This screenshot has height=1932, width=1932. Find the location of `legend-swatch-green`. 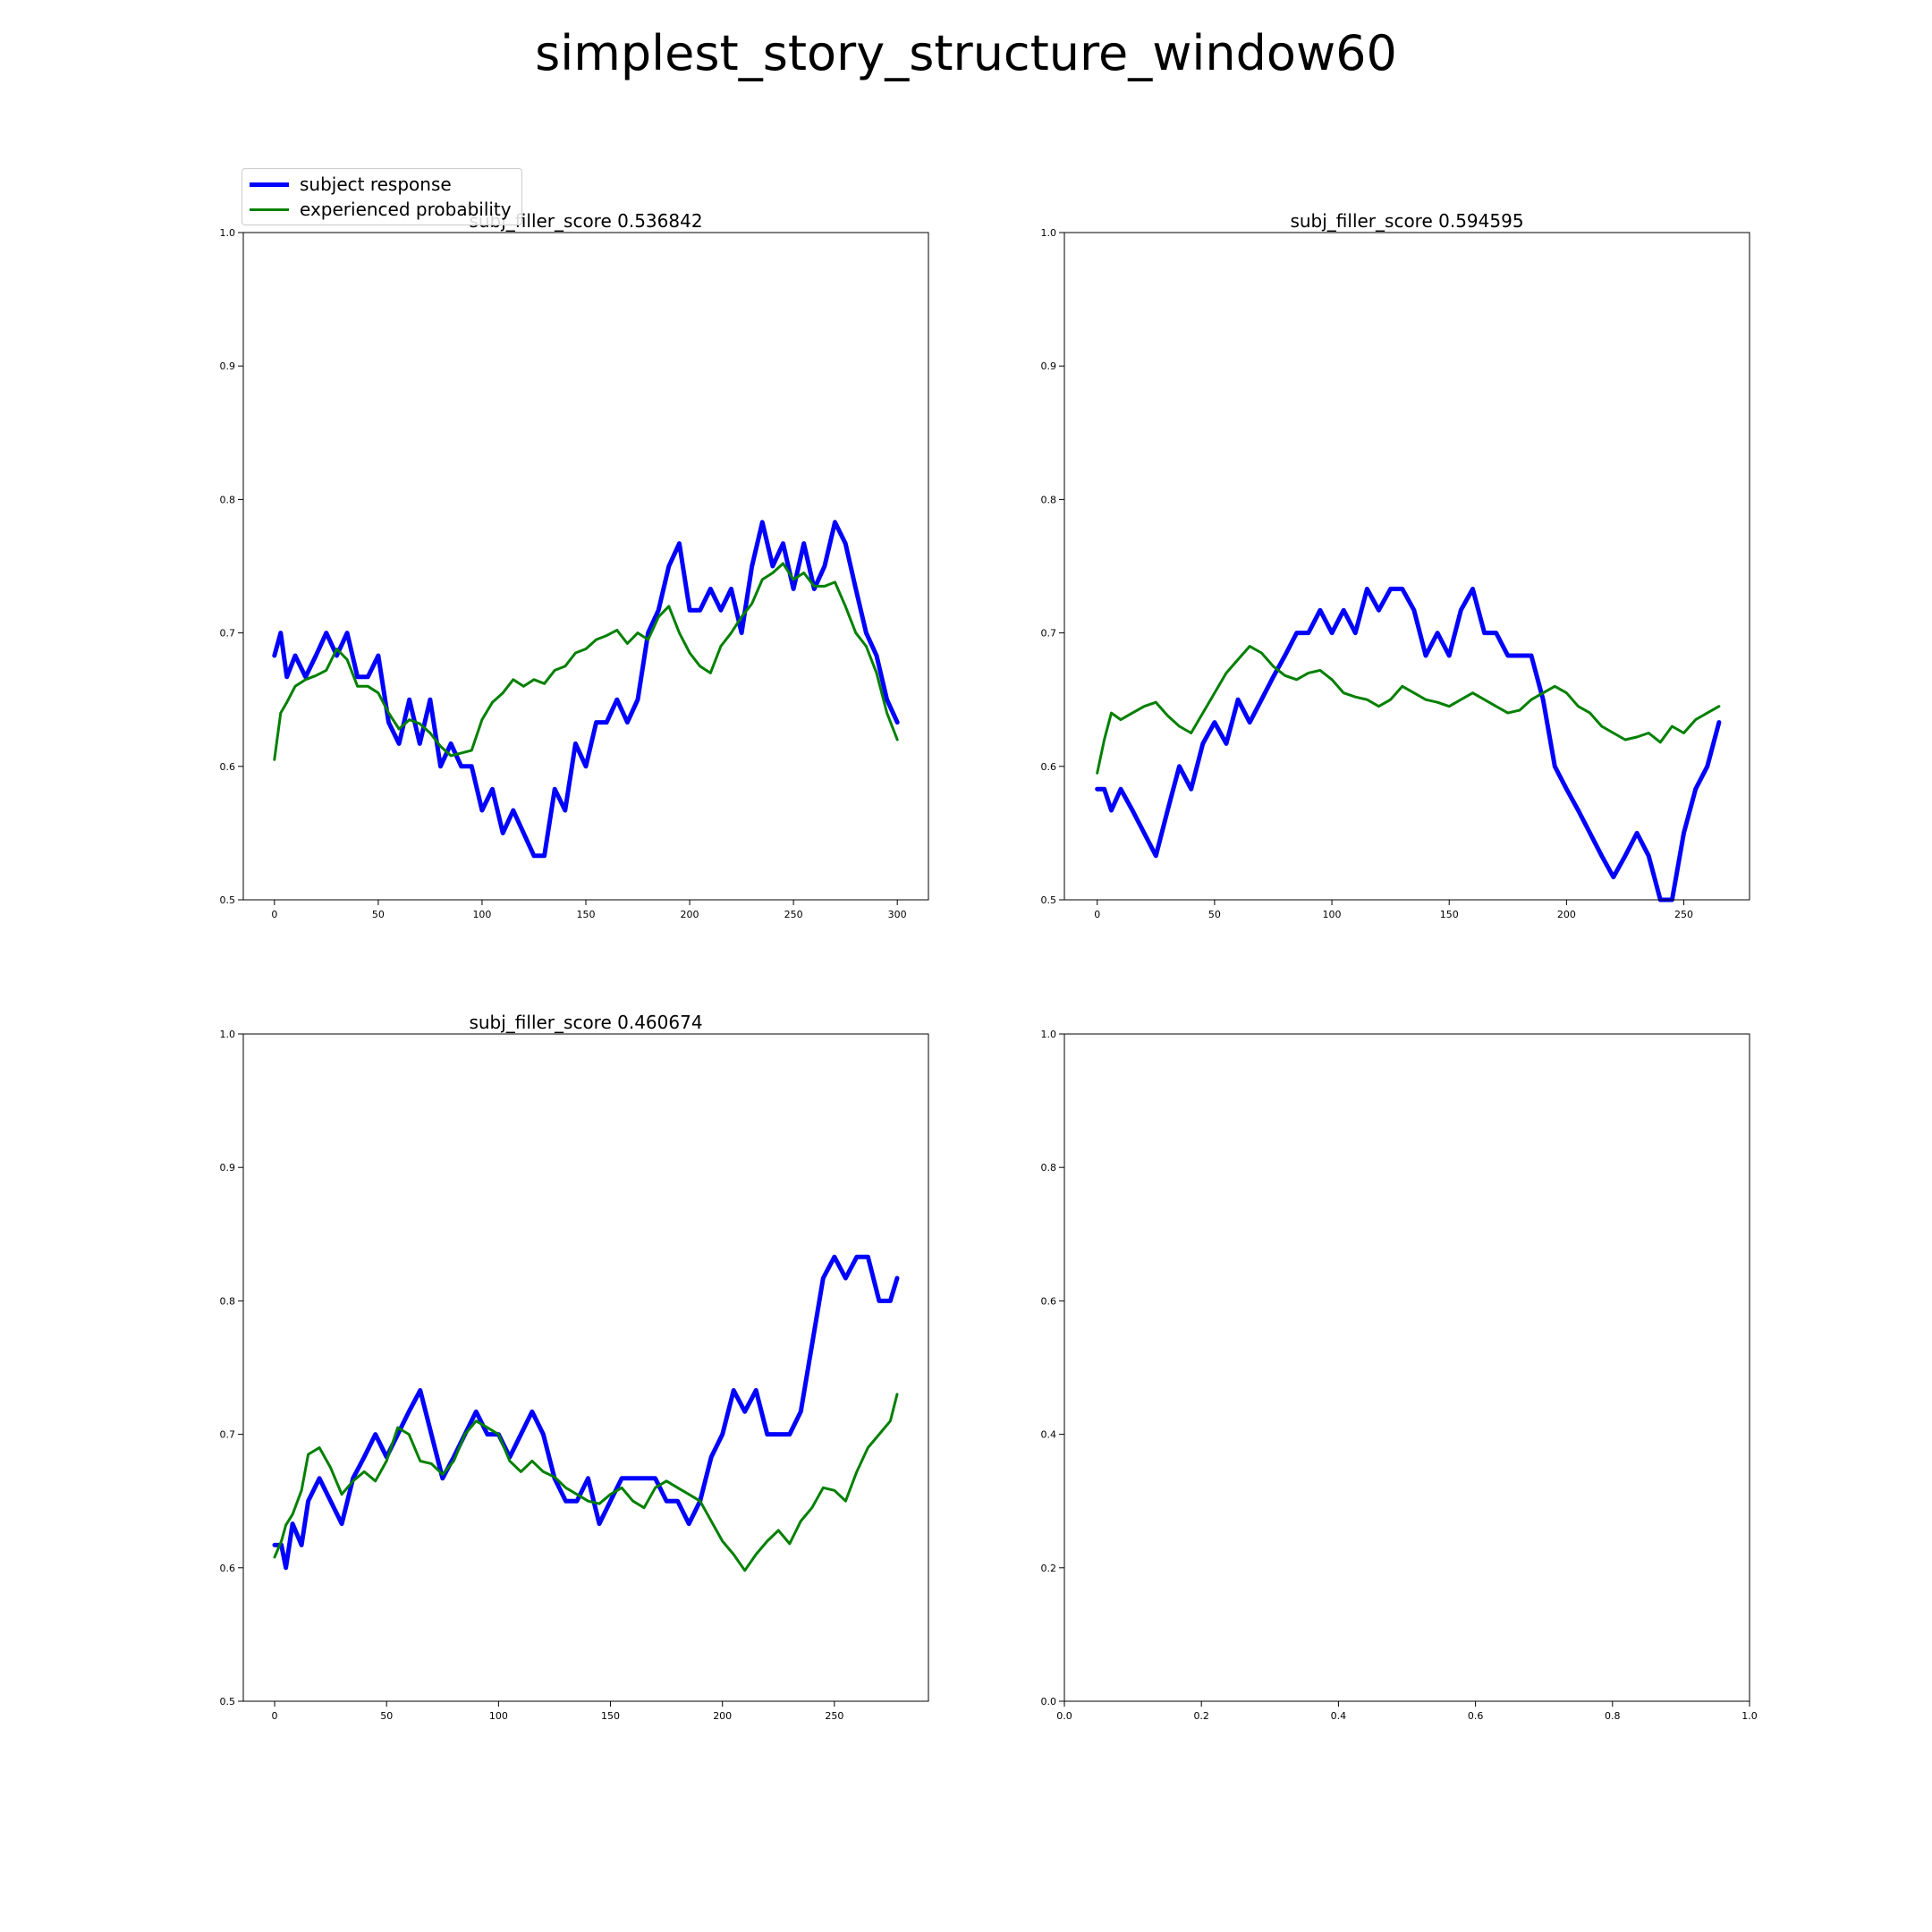

legend-swatch-green is located at coordinates (269, 209).